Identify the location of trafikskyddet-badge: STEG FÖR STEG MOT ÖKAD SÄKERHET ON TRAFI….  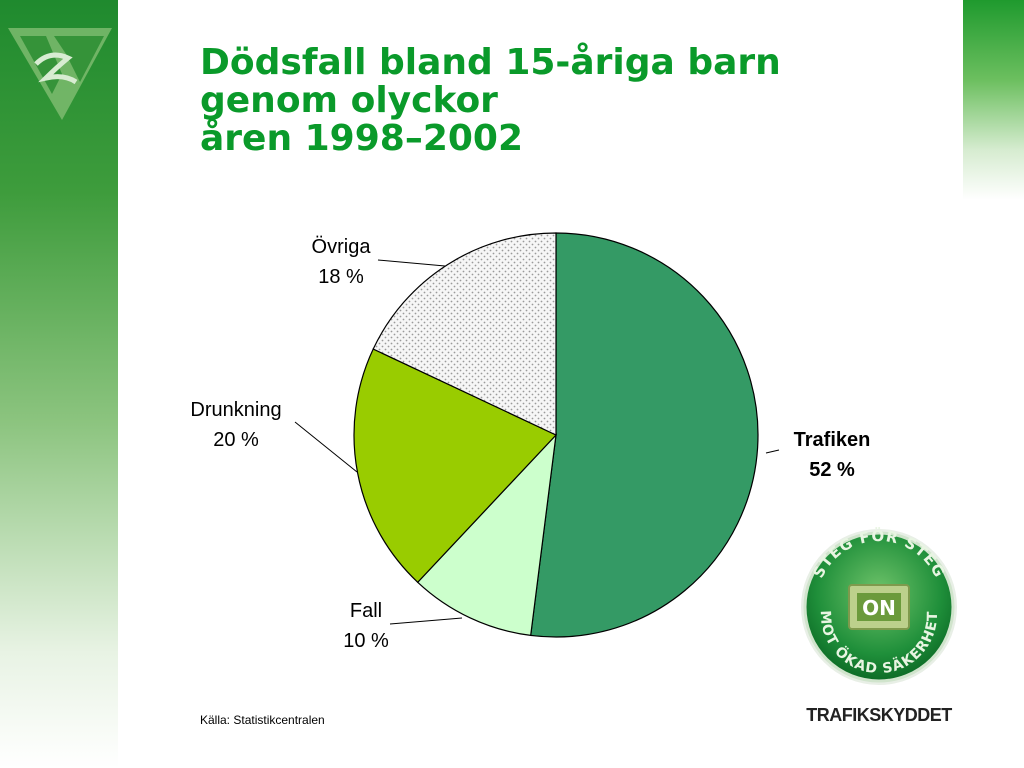
(879, 625).